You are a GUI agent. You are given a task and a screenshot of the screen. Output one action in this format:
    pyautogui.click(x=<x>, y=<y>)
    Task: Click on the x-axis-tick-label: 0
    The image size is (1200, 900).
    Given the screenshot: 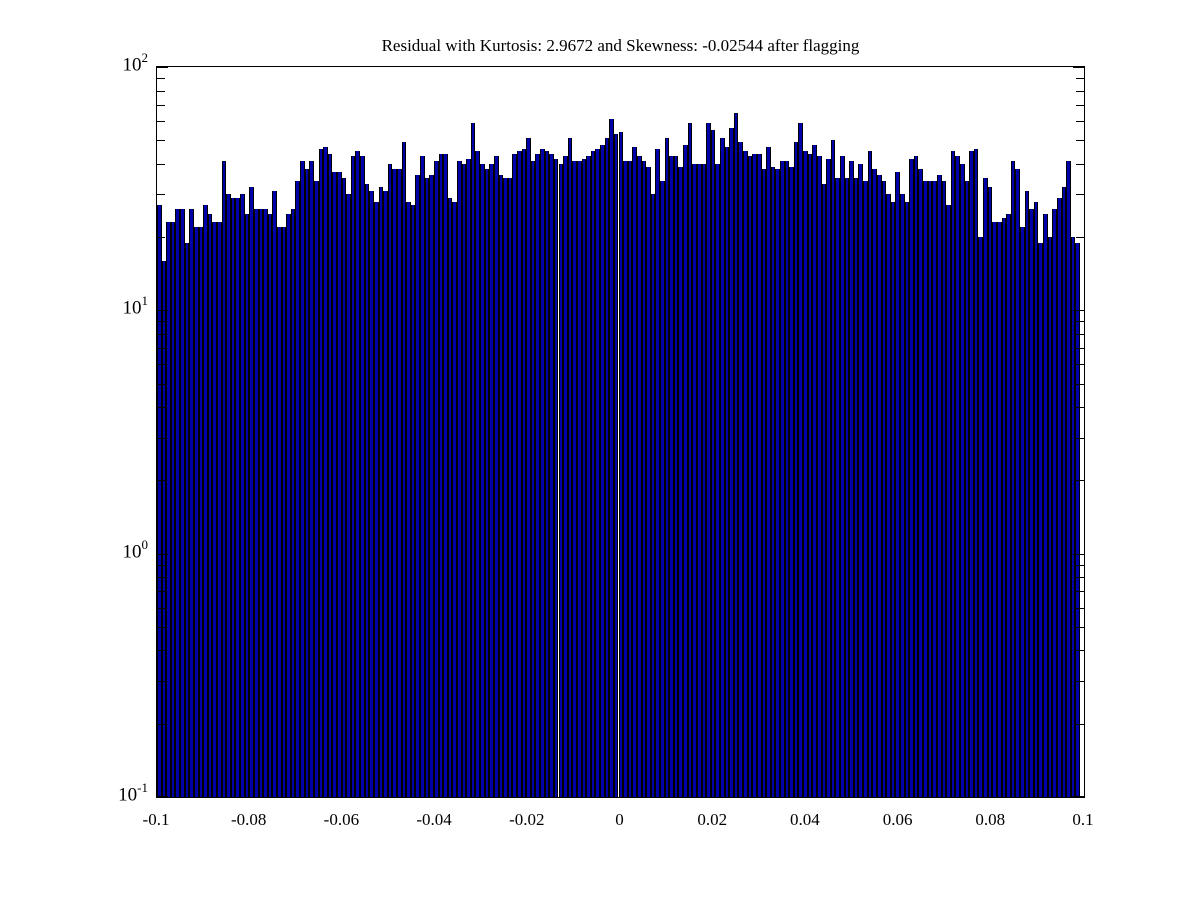 What is the action you would take?
    pyautogui.click(x=619, y=819)
    